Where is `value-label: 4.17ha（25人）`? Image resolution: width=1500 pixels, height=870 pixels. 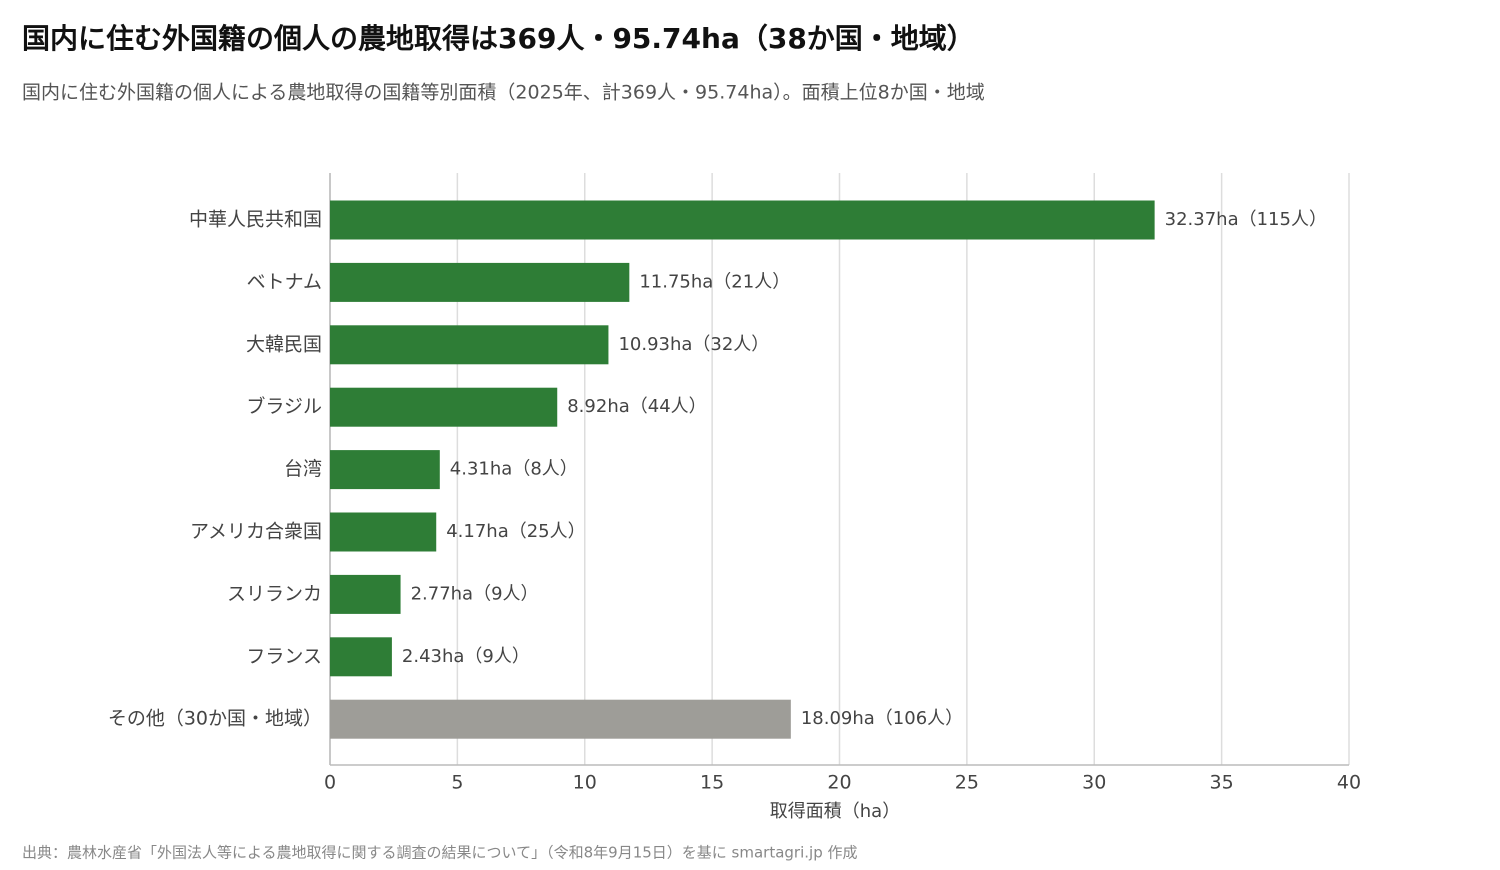
value-label: 4.17ha（25人） is located at coordinates (515, 531).